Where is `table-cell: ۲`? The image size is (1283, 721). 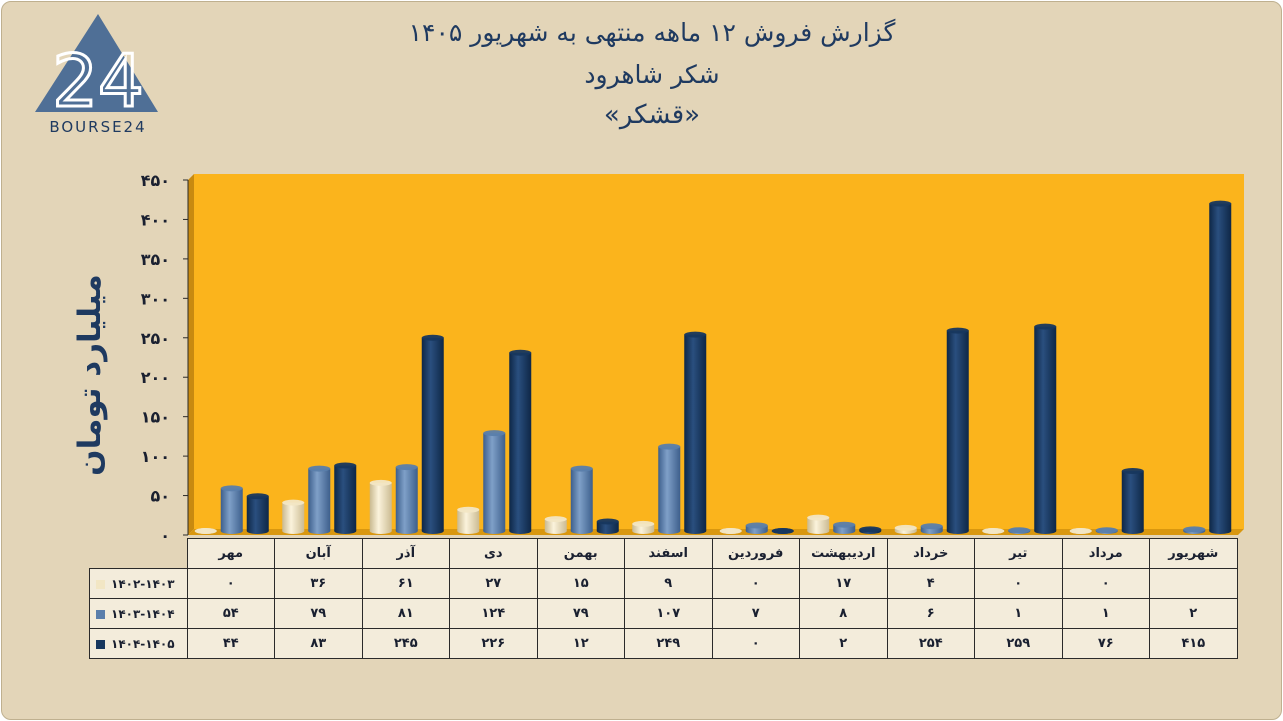 table-cell: ۲ is located at coordinates (1193, 613).